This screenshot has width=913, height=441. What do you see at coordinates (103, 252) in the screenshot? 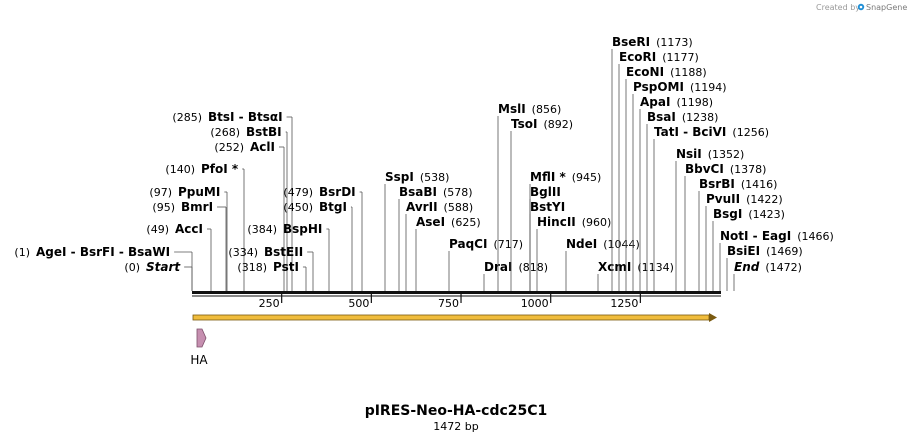
I see `enzyme-name: AgeI - BsrFI - BsaWI` at bounding box center [103, 252].